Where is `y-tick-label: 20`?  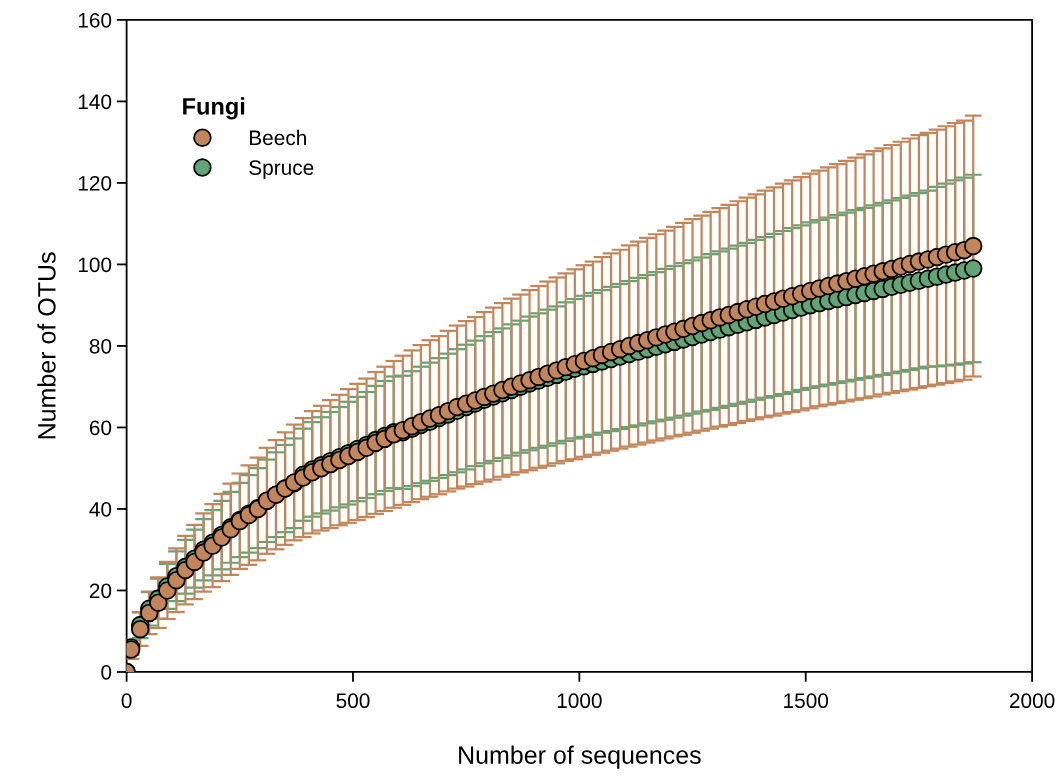 y-tick-label: 20 is located at coordinates (100, 591).